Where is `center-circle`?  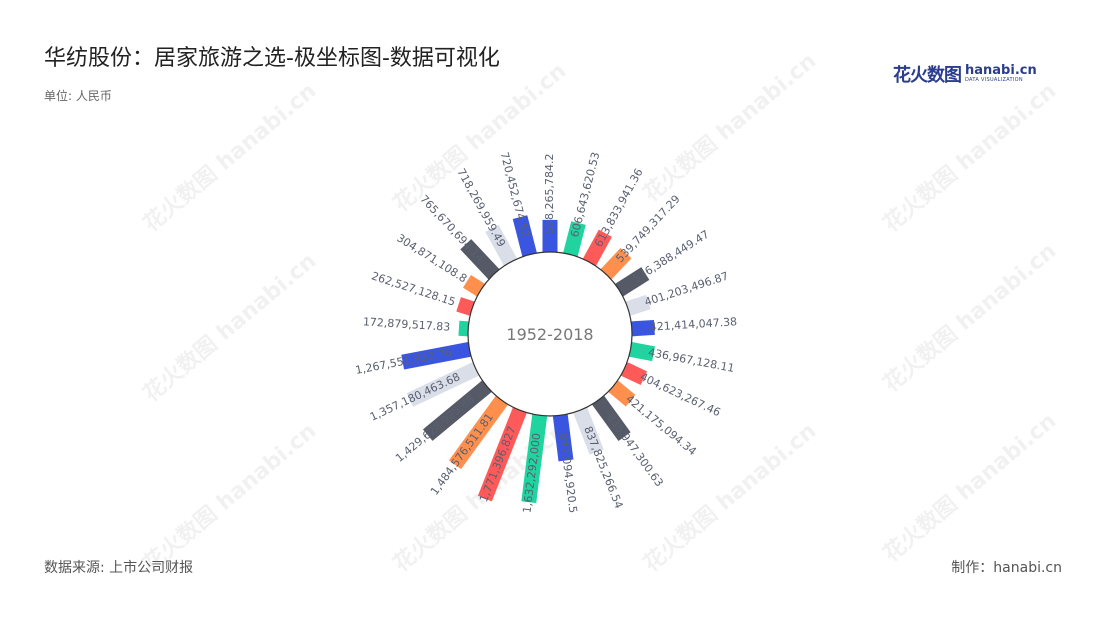 center-circle is located at coordinates (550, 334).